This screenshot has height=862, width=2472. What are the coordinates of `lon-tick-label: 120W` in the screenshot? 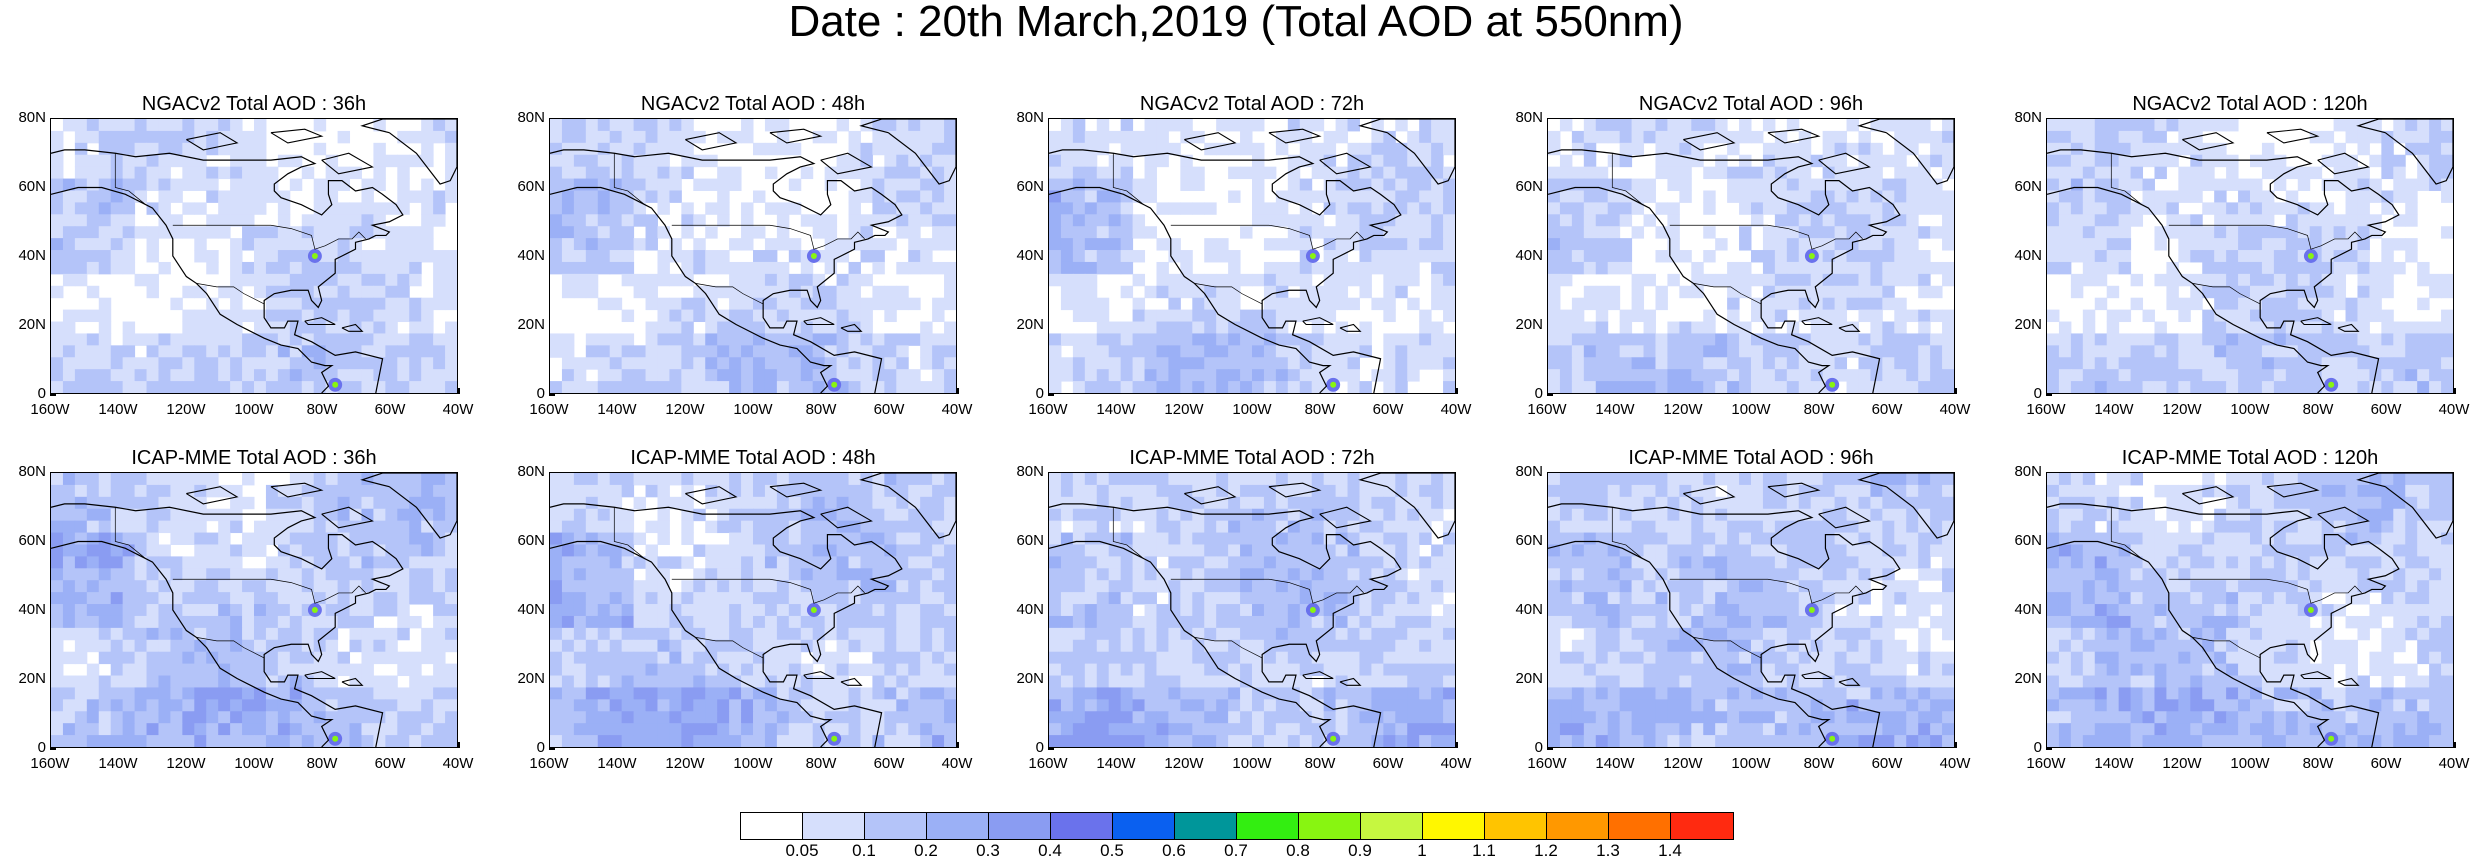 It's located at (186, 409).